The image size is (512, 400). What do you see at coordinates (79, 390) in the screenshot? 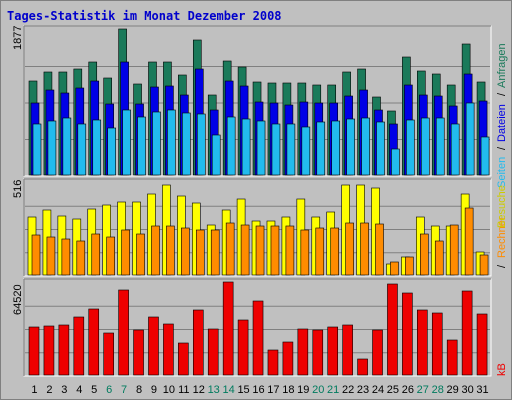
I see `x-tick-label-4: 4` at bounding box center [79, 390].